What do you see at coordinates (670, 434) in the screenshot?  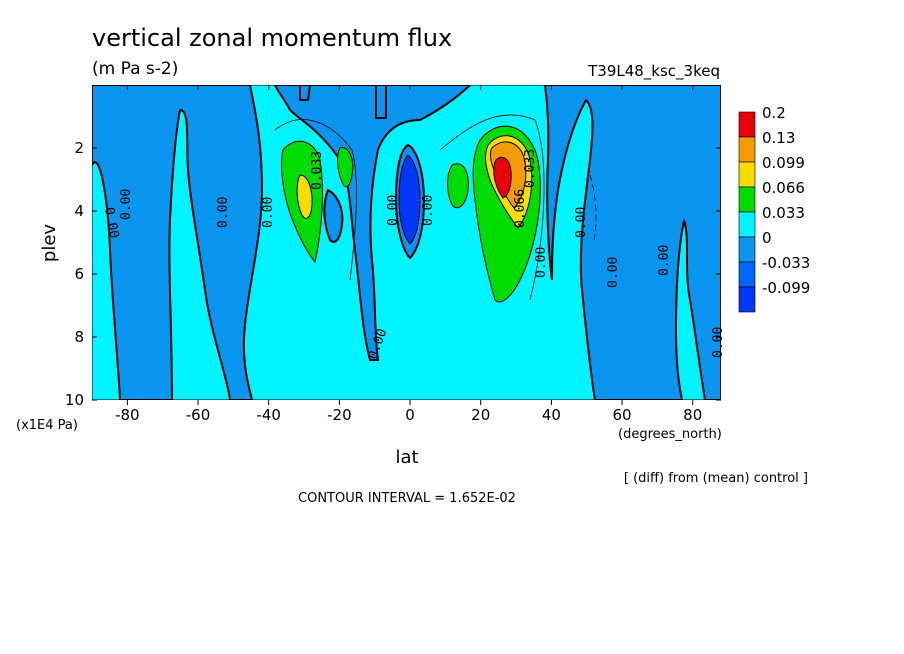 I see `x-unit-label: (degrees_north)` at bounding box center [670, 434].